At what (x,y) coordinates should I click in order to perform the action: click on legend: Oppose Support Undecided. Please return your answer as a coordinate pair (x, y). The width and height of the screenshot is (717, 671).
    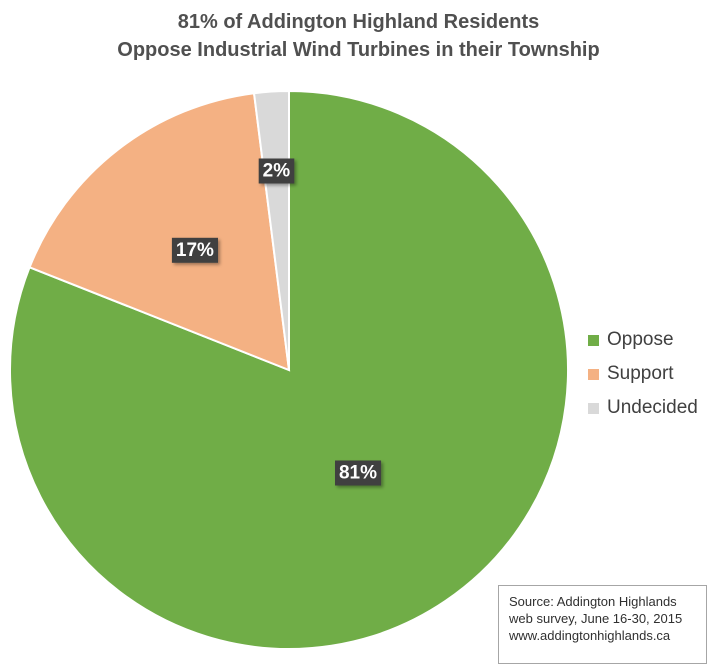
    Looking at the image, I should click on (643, 374).